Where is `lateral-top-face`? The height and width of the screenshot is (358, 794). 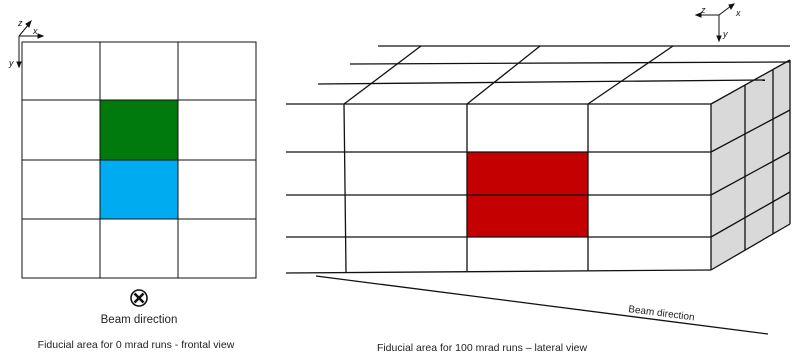
lateral-top-face is located at coordinates (538, 75).